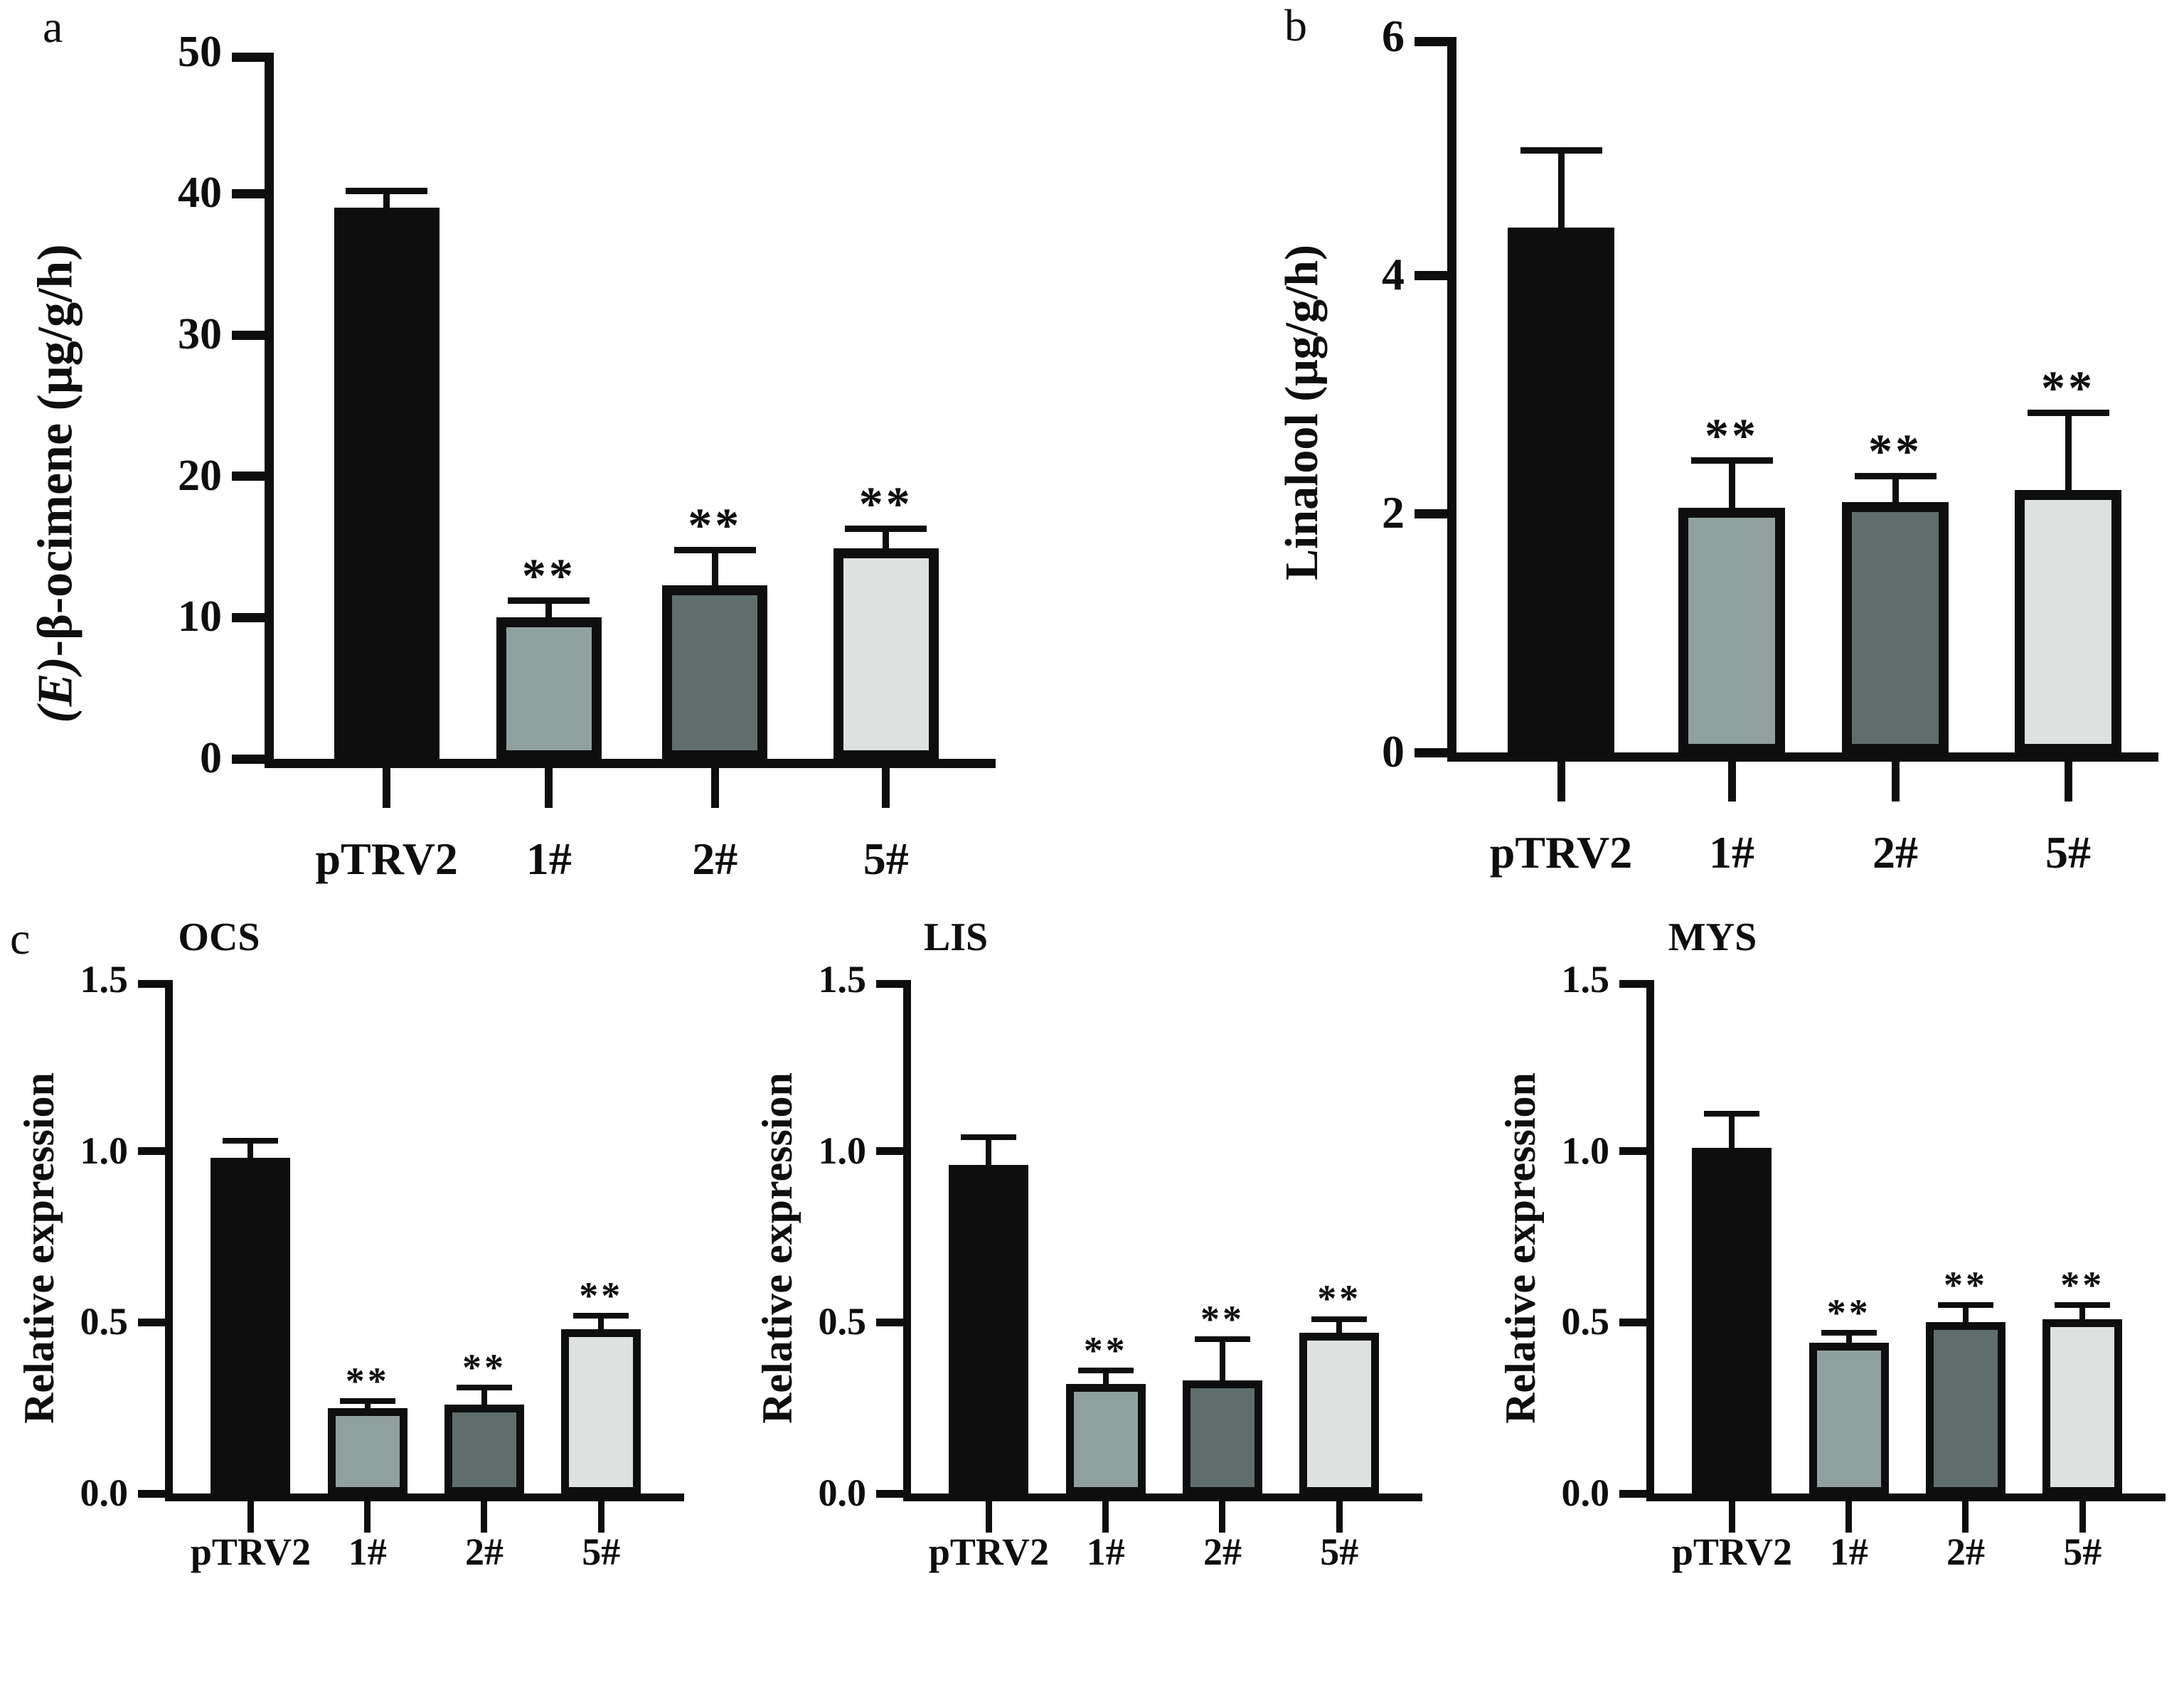  I want to click on y-tick-label: 6, so click(1393, 35).